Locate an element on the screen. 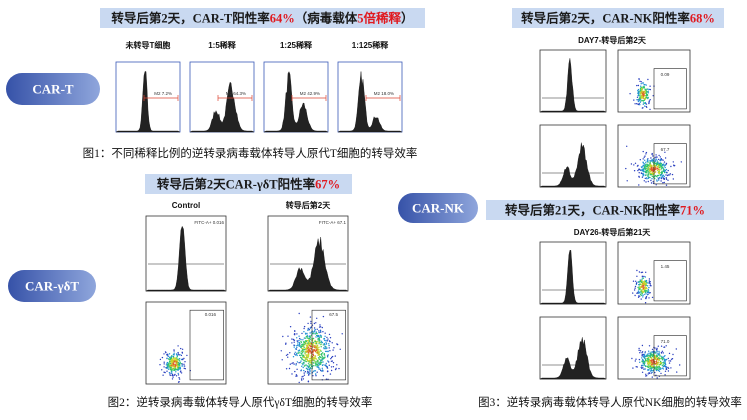 The height and width of the screenshot is (420, 747). plot-frame is located at coordinates (573, 348).